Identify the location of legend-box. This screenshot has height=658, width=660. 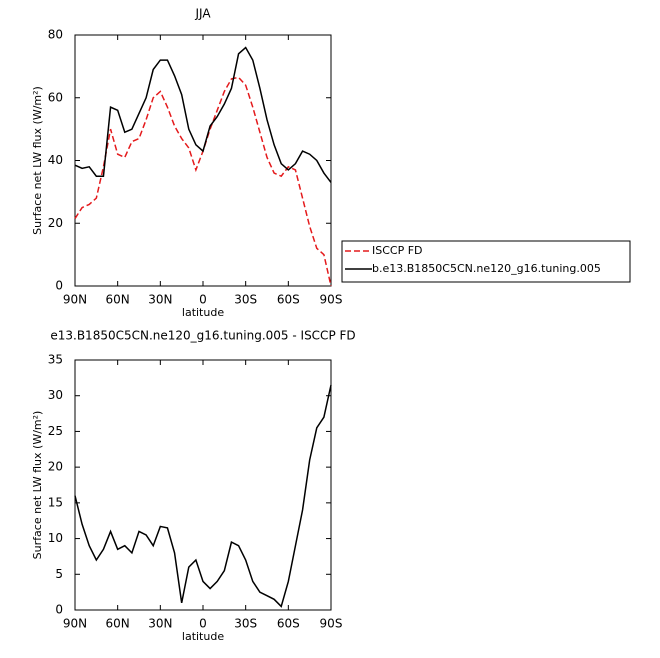
(486, 261).